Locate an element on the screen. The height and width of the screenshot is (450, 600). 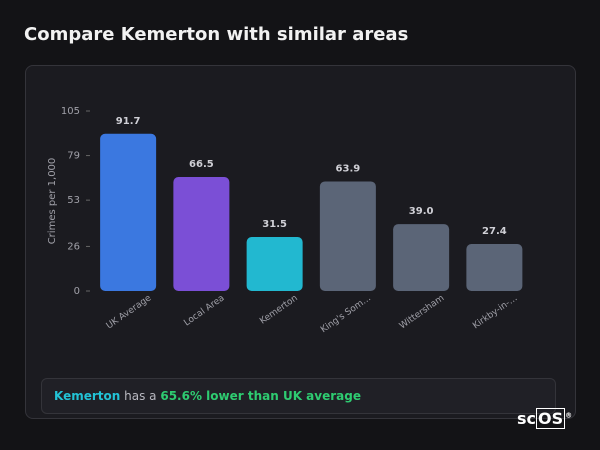
x-tick-label: Local Area is located at coordinates (204, 310).